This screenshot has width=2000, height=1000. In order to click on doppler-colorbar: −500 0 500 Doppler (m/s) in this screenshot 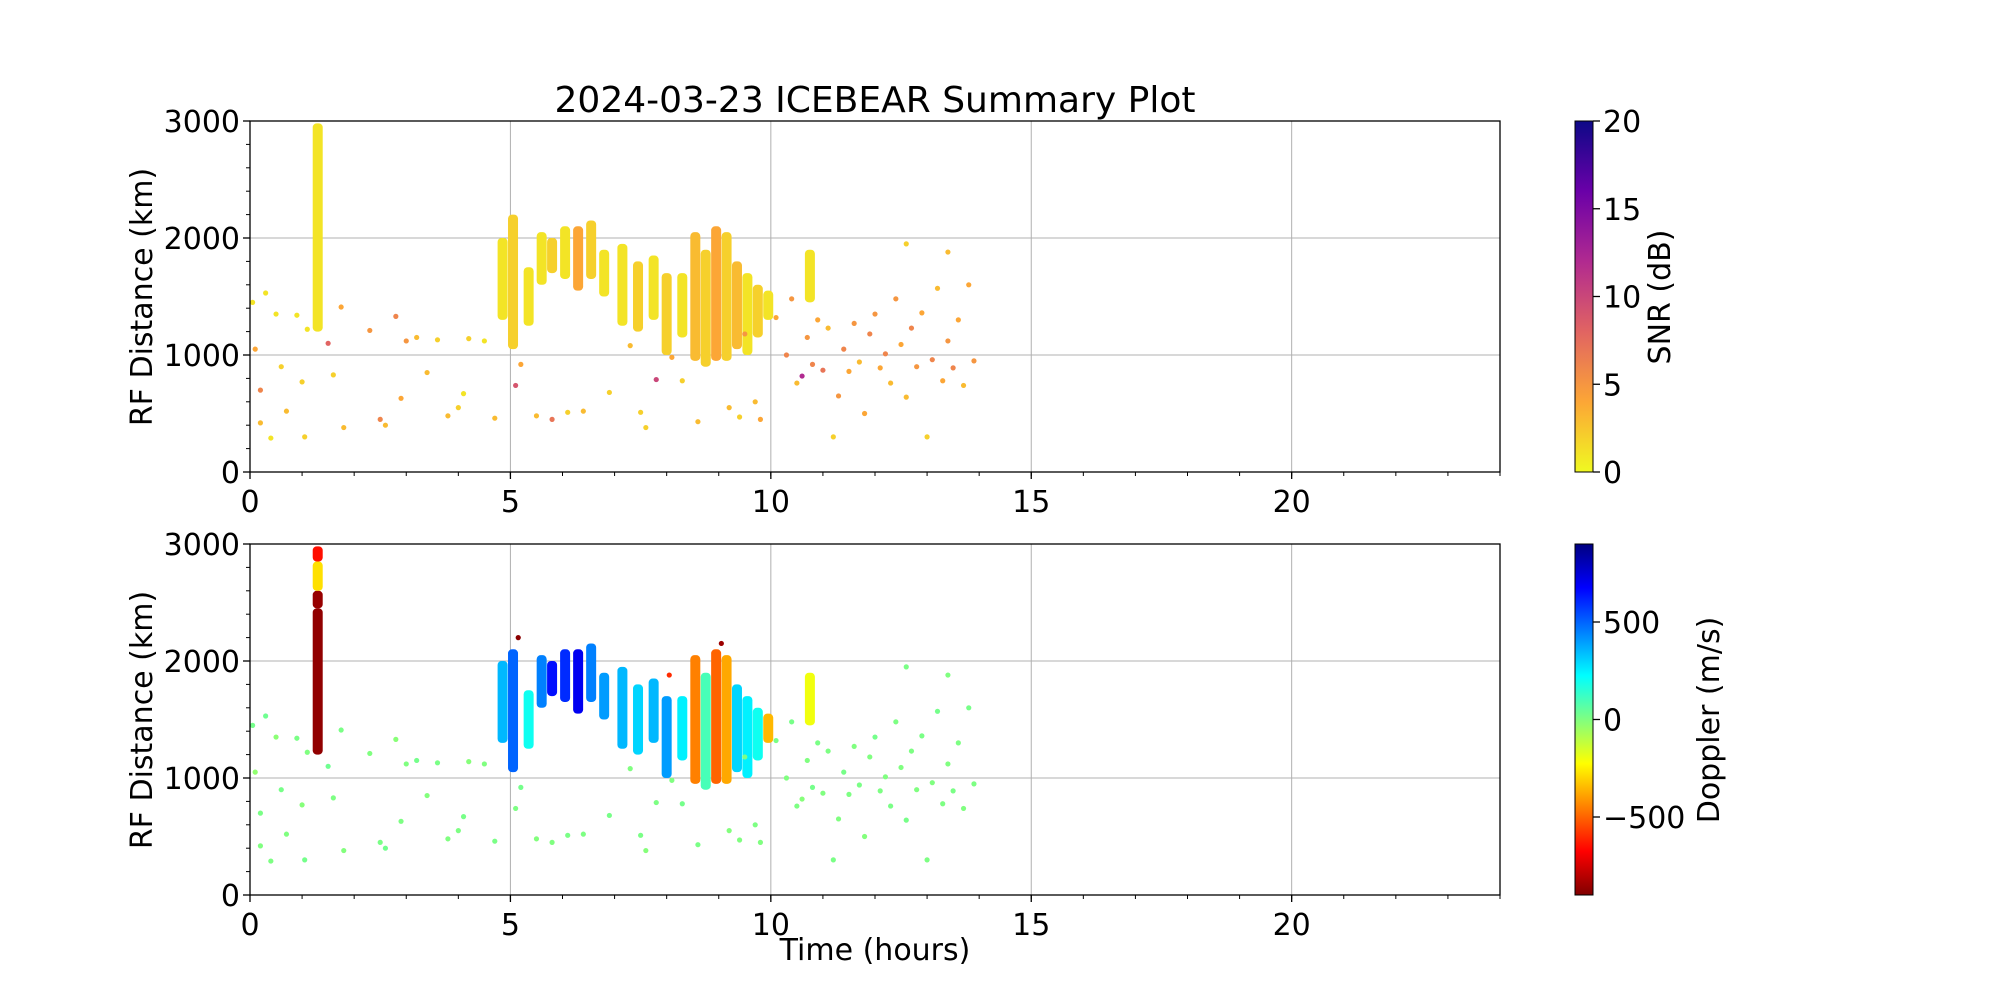, I will do `click(1650, 719)`.